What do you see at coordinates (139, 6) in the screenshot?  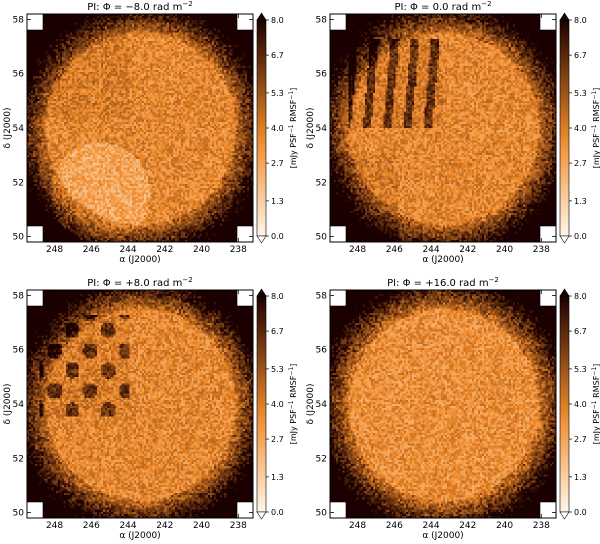 I see `chart-title: PI: Φ = −8.0 rad m−2` at bounding box center [139, 6].